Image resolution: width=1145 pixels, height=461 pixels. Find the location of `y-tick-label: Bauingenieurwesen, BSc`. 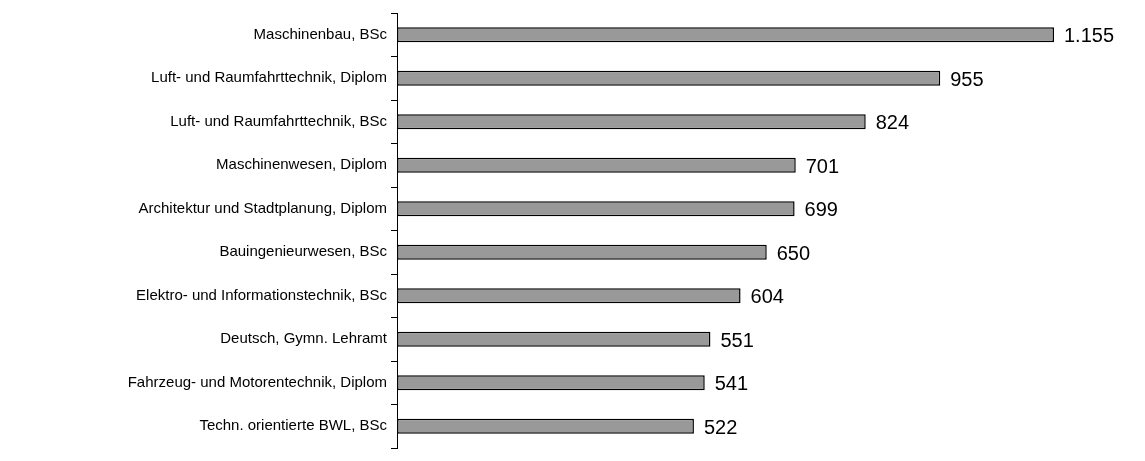

y-tick-label: Bauingenieurwesen, BSc is located at coordinates (303, 251).